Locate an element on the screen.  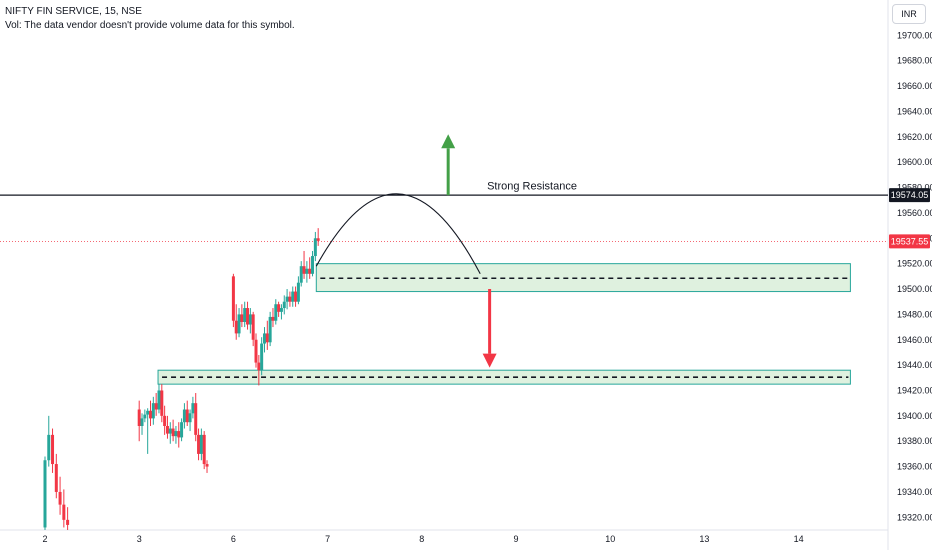
x-tick-label: 2 is located at coordinates (44, 539).